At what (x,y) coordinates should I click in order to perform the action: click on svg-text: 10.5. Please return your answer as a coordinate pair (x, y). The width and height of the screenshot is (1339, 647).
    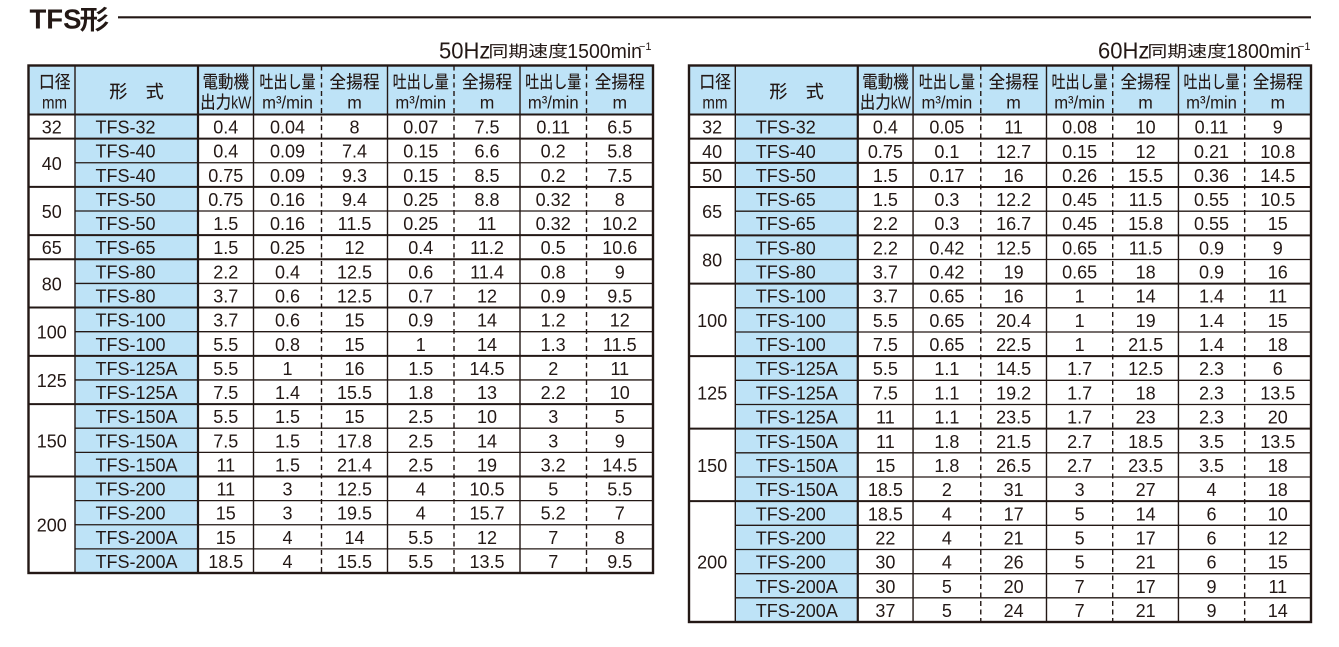
    Looking at the image, I should click on (486, 490).